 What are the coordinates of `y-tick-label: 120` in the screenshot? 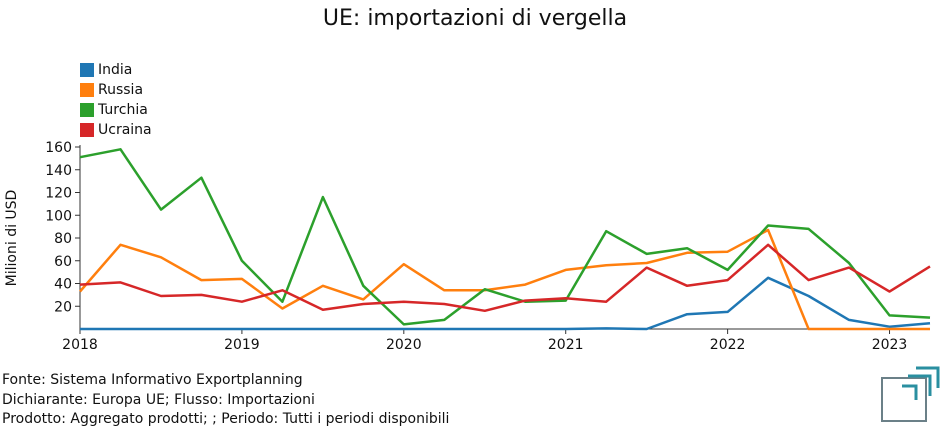 It's located at (58, 194).